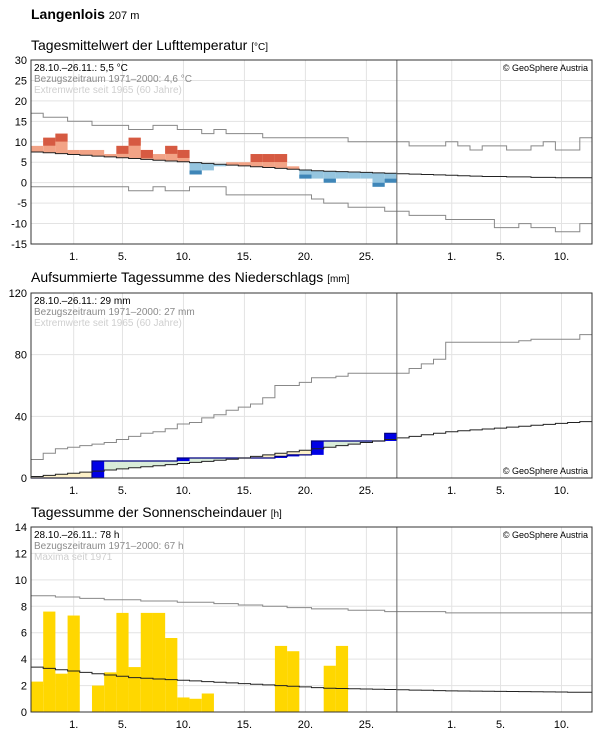  What do you see at coordinates (76, 535) in the screenshot?
I see `sunshine-stat-period: 28.10.–26.11.: 78 h` at bounding box center [76, 535].